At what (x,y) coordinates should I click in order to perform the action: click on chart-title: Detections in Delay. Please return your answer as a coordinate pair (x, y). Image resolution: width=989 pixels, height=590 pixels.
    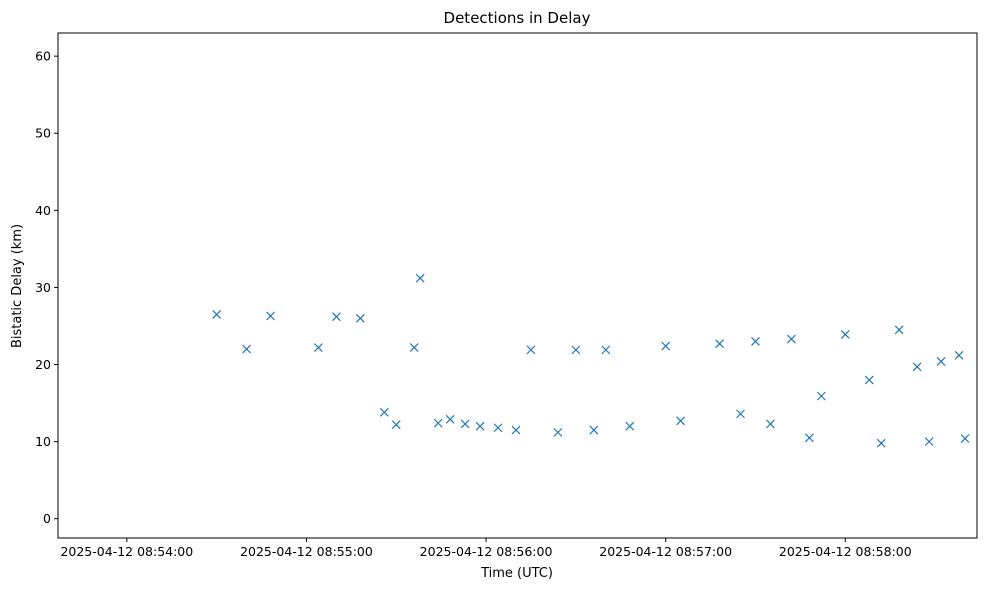
    Looking at the image, I should click on (517, 18).